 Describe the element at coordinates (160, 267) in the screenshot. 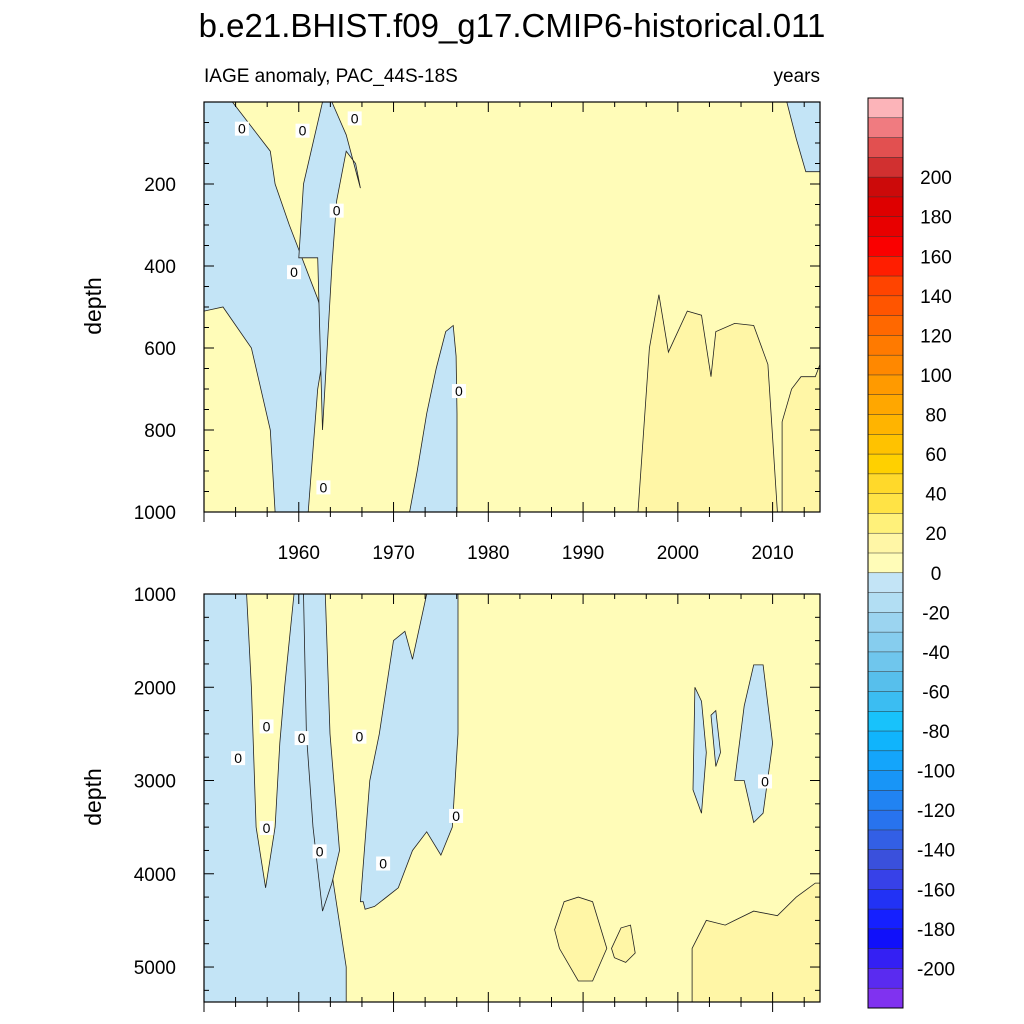

I see `y-tick-label: 400` at that location.